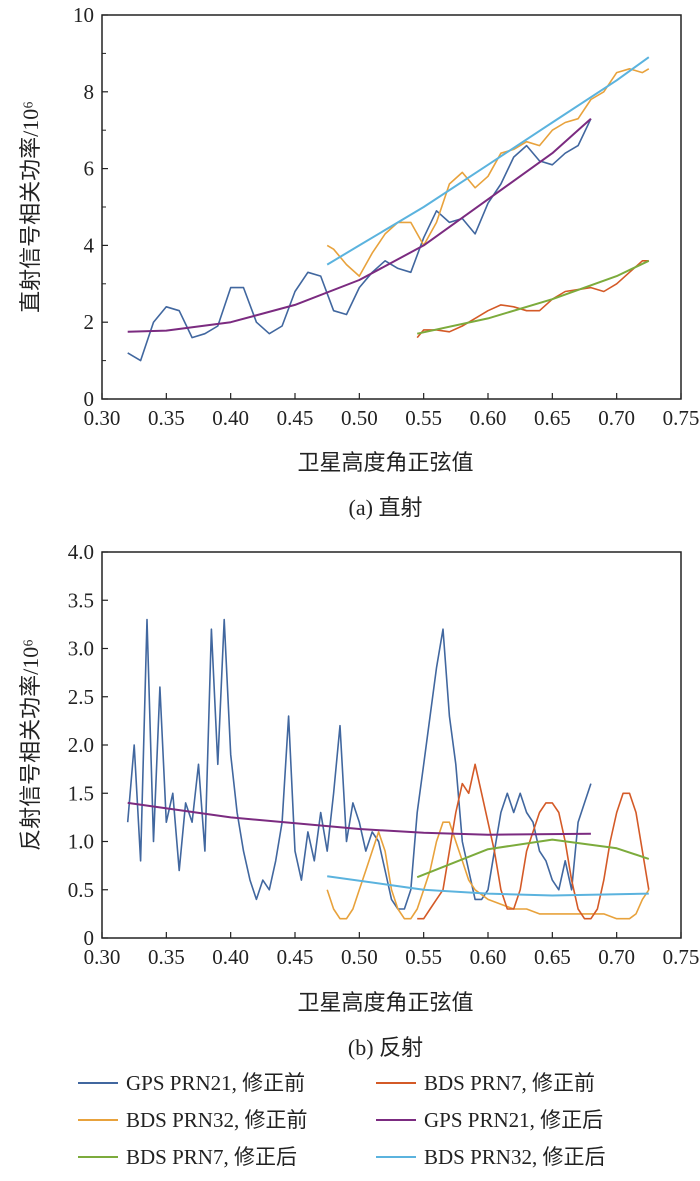 The width and height of the screenshot is (700, 1181). Describe the element at coordinates (386, 507) in the screenshot. I see `panel-caption: (a) 直射` at that location.